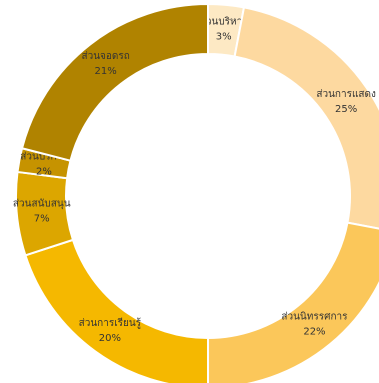 The width and height of the screenshot is (379, 383). Describe the element at coordinates (314, 332) in the screenshot. I see `slice-percent-label: 22%` at that location.